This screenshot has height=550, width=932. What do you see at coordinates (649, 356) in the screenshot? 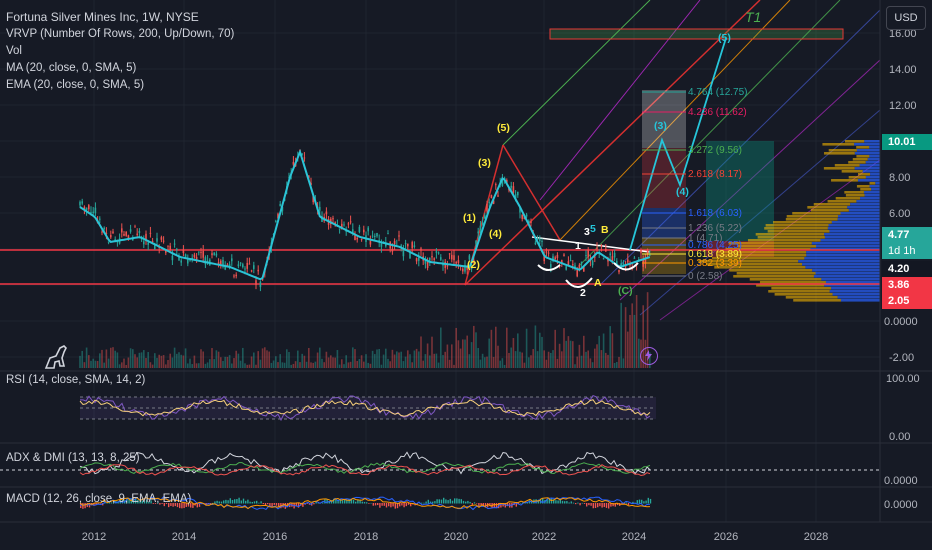
I see `lightning-icon` at bounding box center [649, 356].